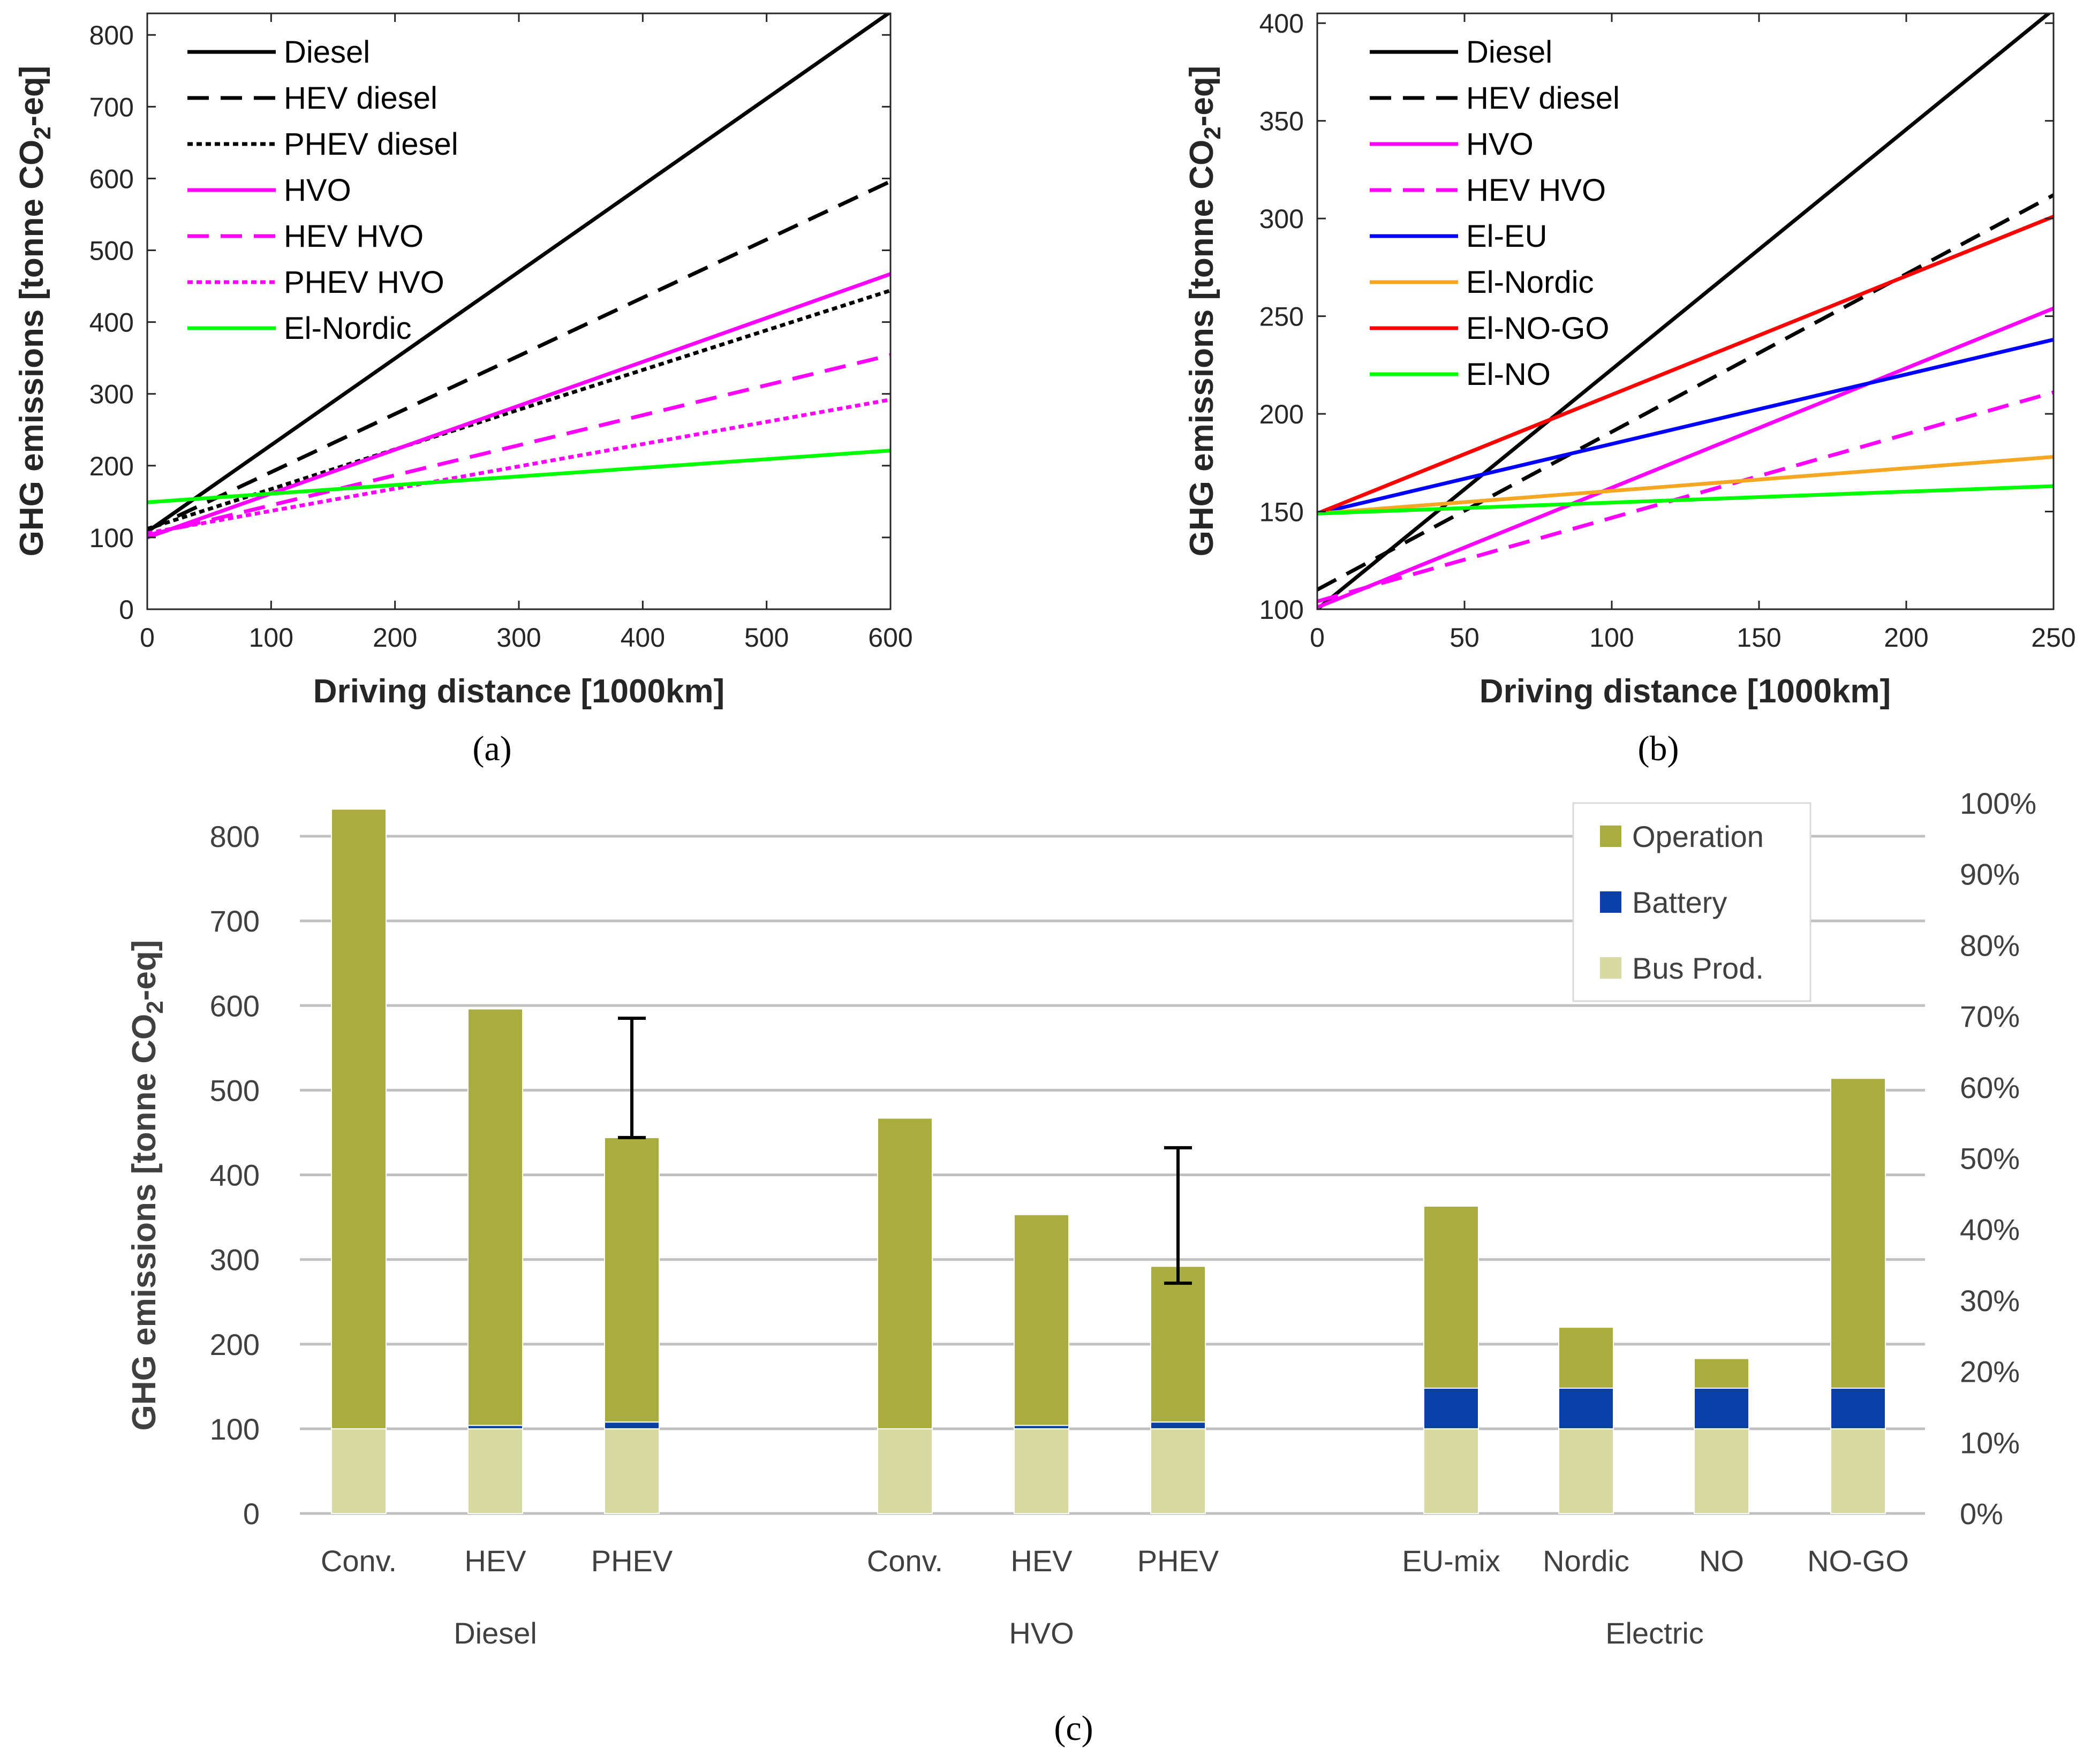  What do you see at coordinates (111, 179) in the screenshot?
I see `chart-a-ytick-label: 600` at bounding box center [111, 179].